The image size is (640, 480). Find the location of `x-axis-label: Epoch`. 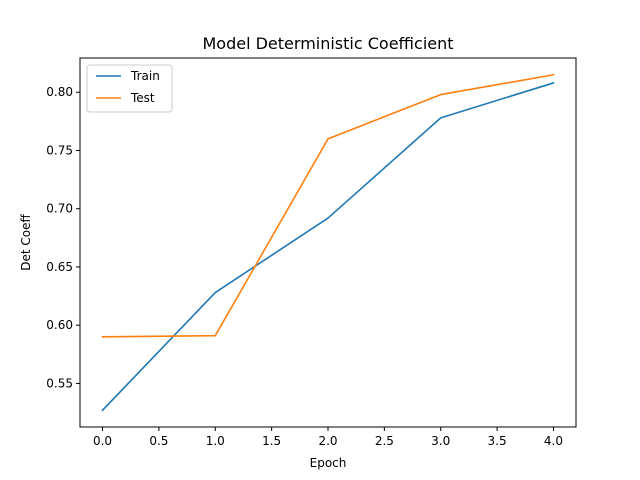

x-axis-label: Epoch is located at coordinates (328, 463).